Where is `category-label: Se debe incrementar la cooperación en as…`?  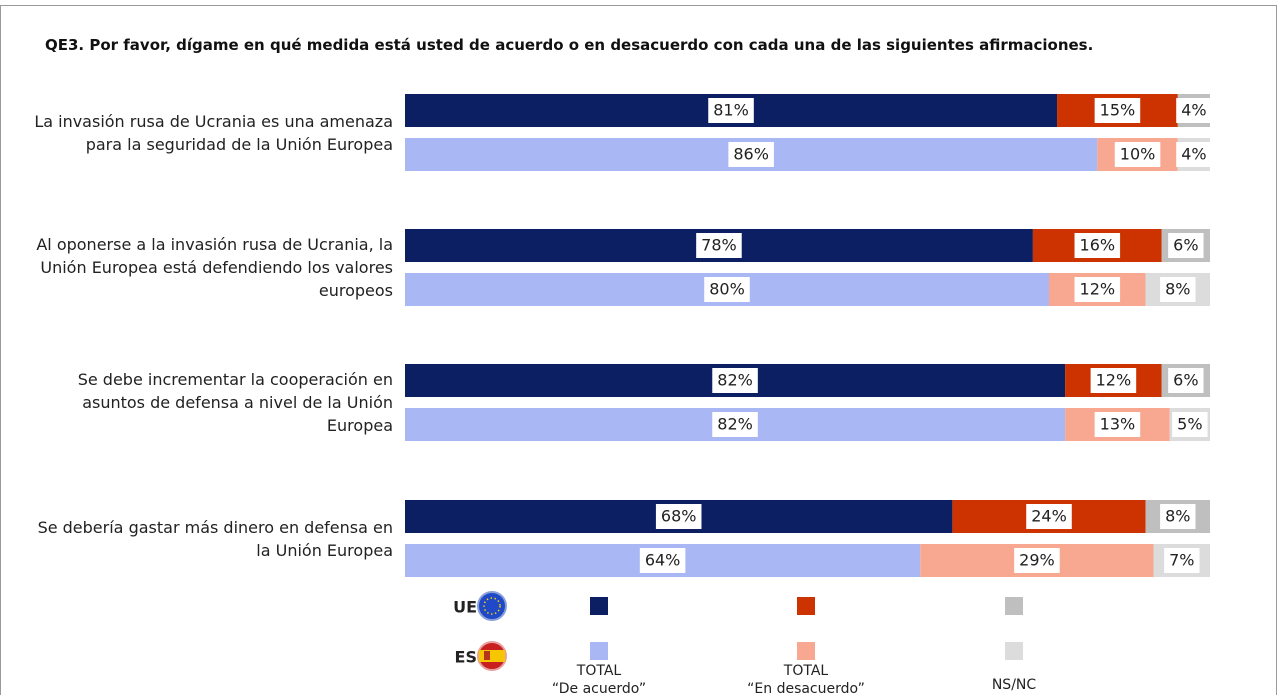
category-label: Se debe incrementar la cooperación en as… is located at coordinates (235, 402).